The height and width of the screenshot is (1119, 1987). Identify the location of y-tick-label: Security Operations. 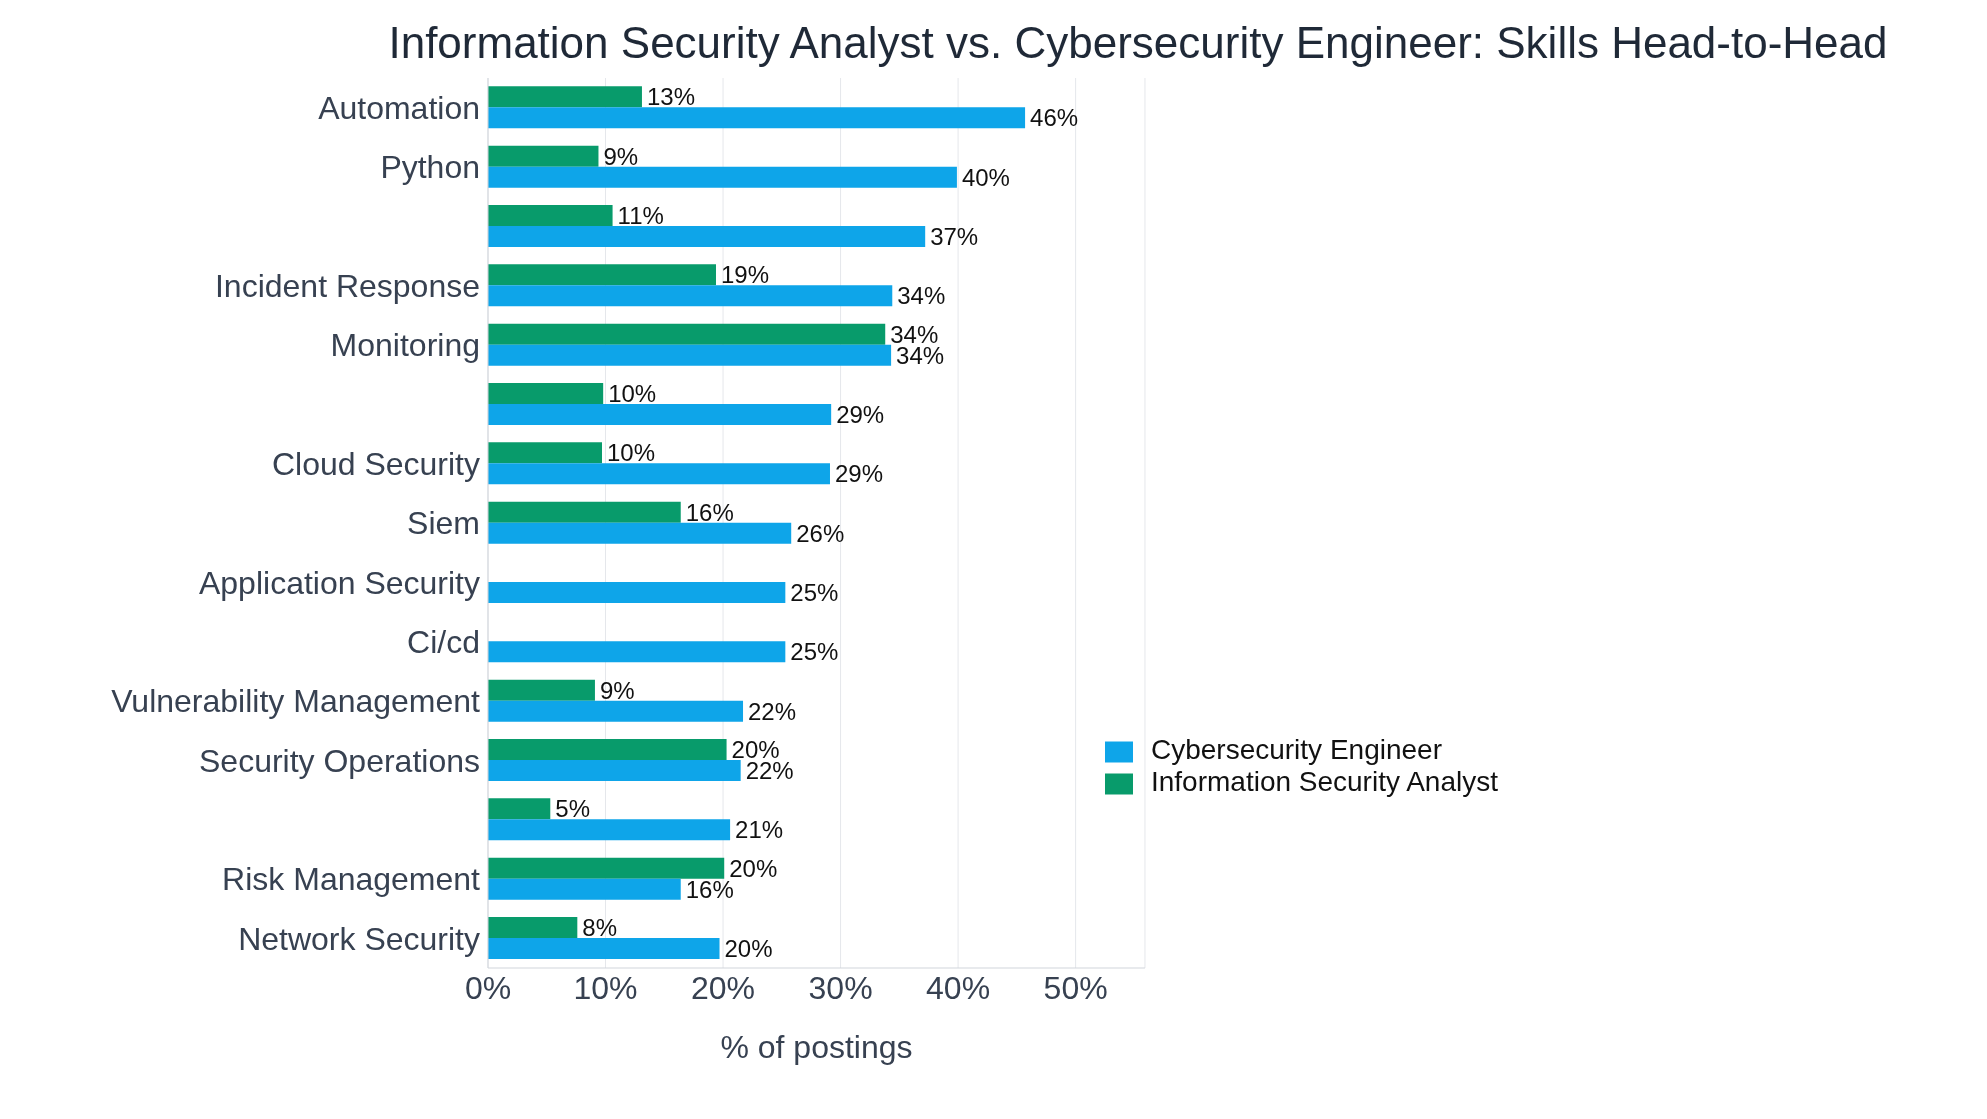
(339, 760).